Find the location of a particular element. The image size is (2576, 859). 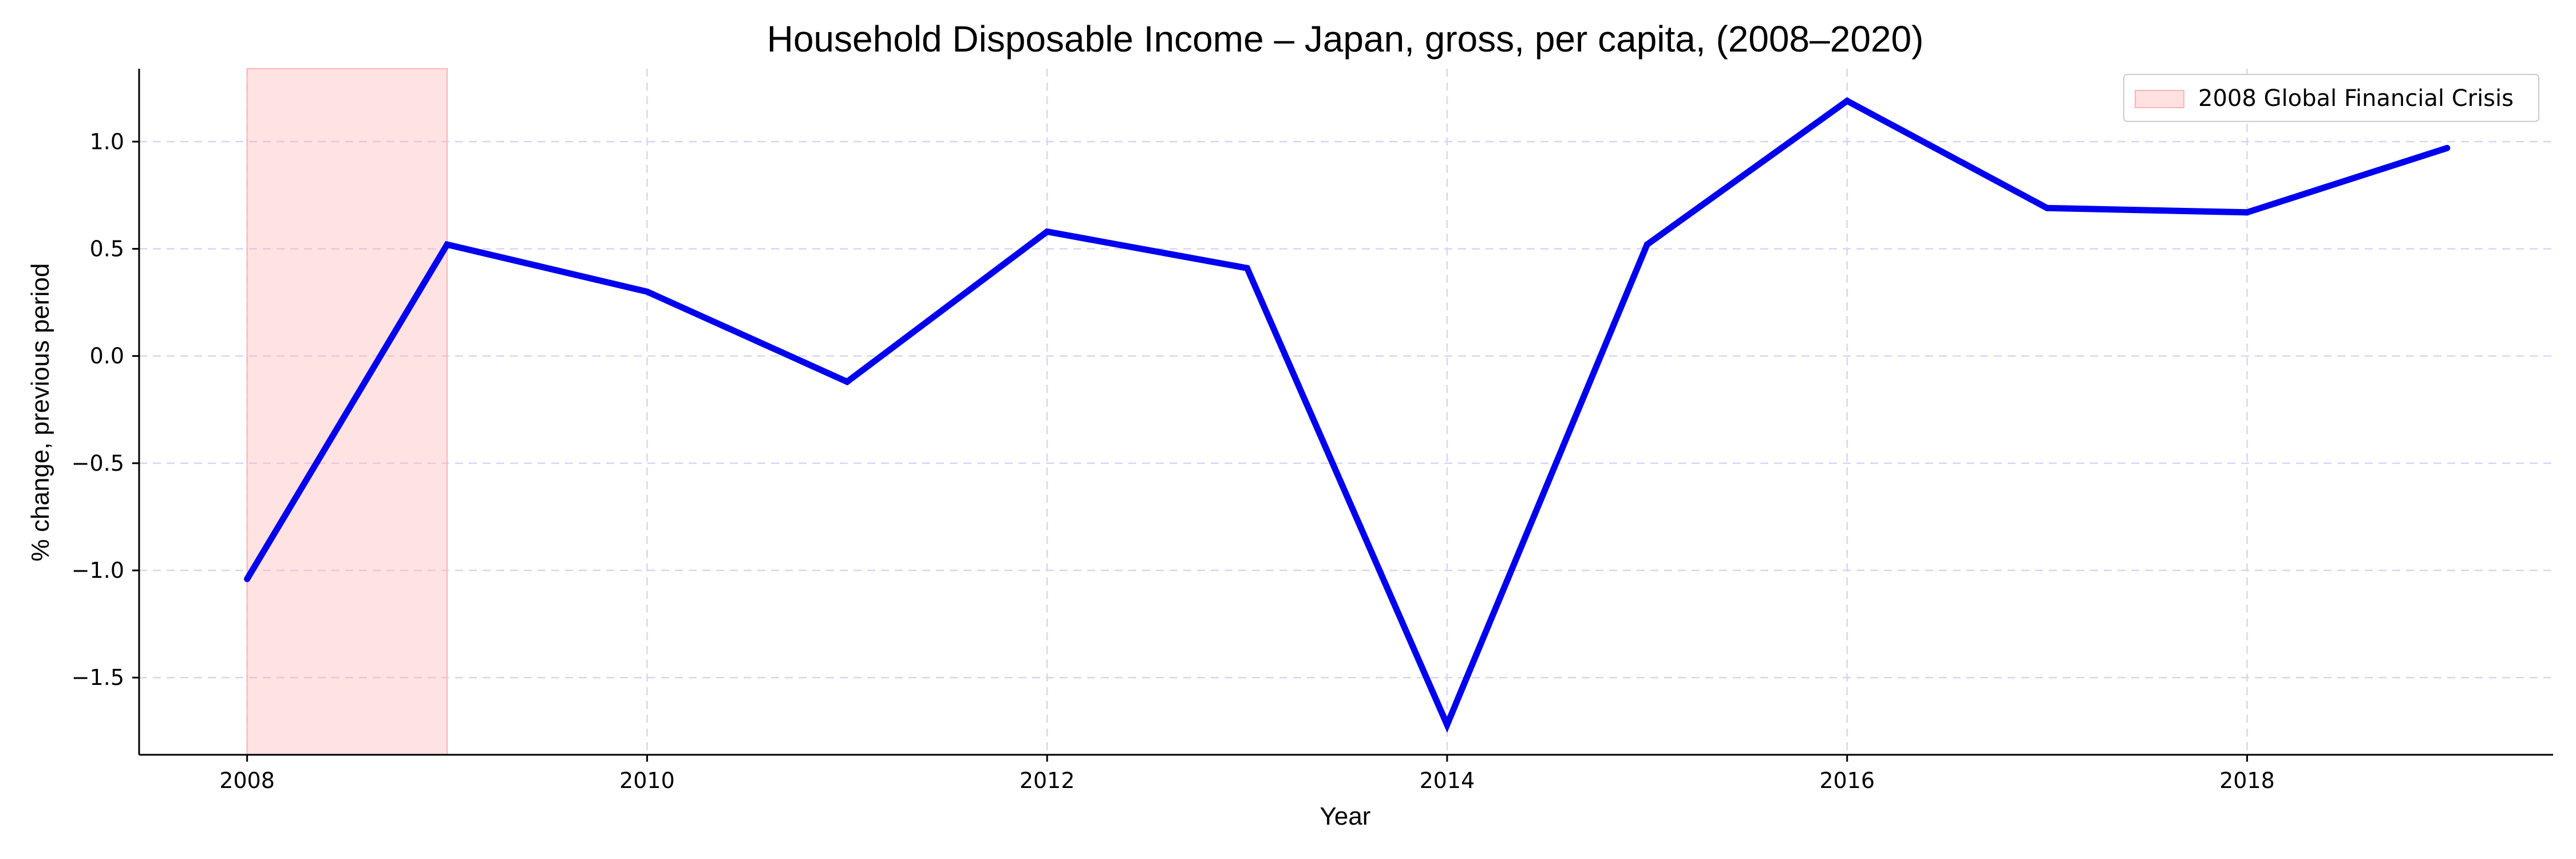

x-tick-label: 2012 is located at coordinates (1047, 780).